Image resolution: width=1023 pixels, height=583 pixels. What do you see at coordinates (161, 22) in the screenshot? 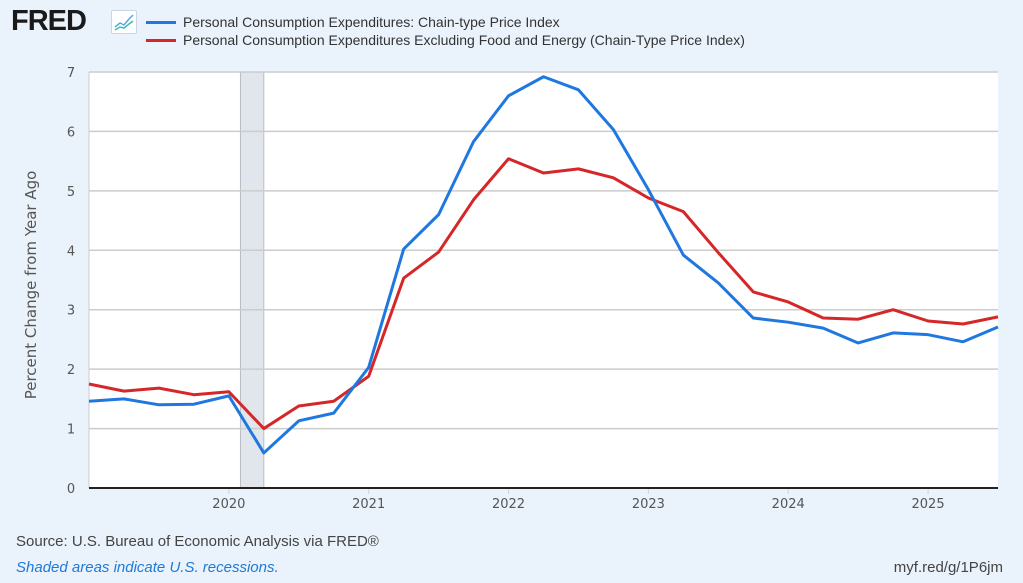
I see `legend-swatch-pce` at bounding box center [161, 22].